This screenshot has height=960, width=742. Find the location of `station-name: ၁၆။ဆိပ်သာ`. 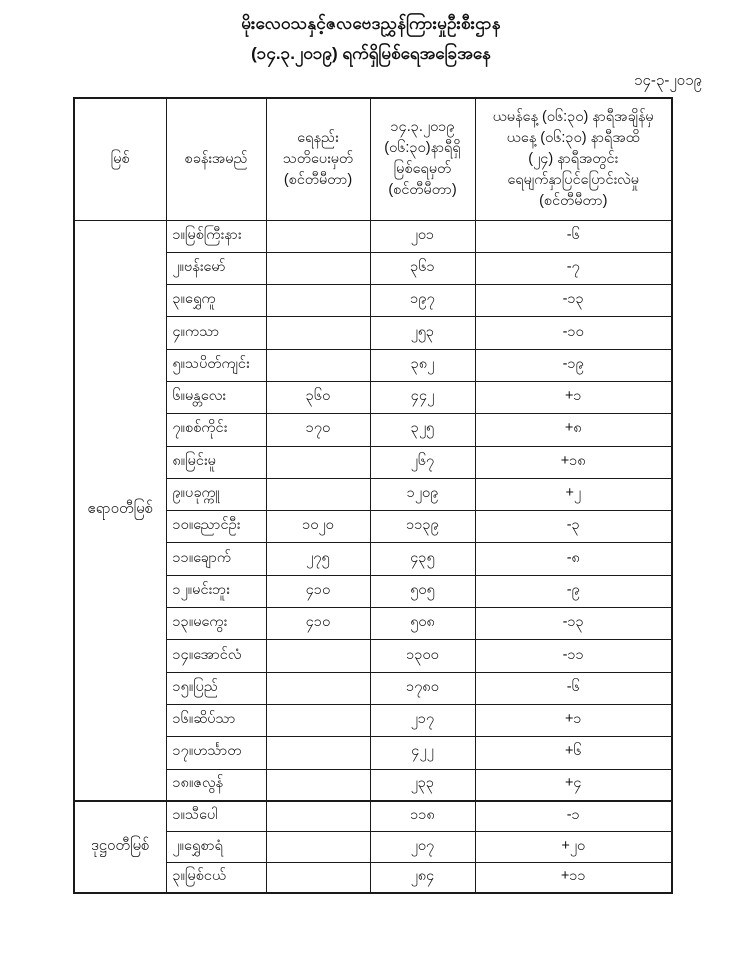

station-name: ၁၆။ဆိပ်သာ is located at coordinates (216, 720).